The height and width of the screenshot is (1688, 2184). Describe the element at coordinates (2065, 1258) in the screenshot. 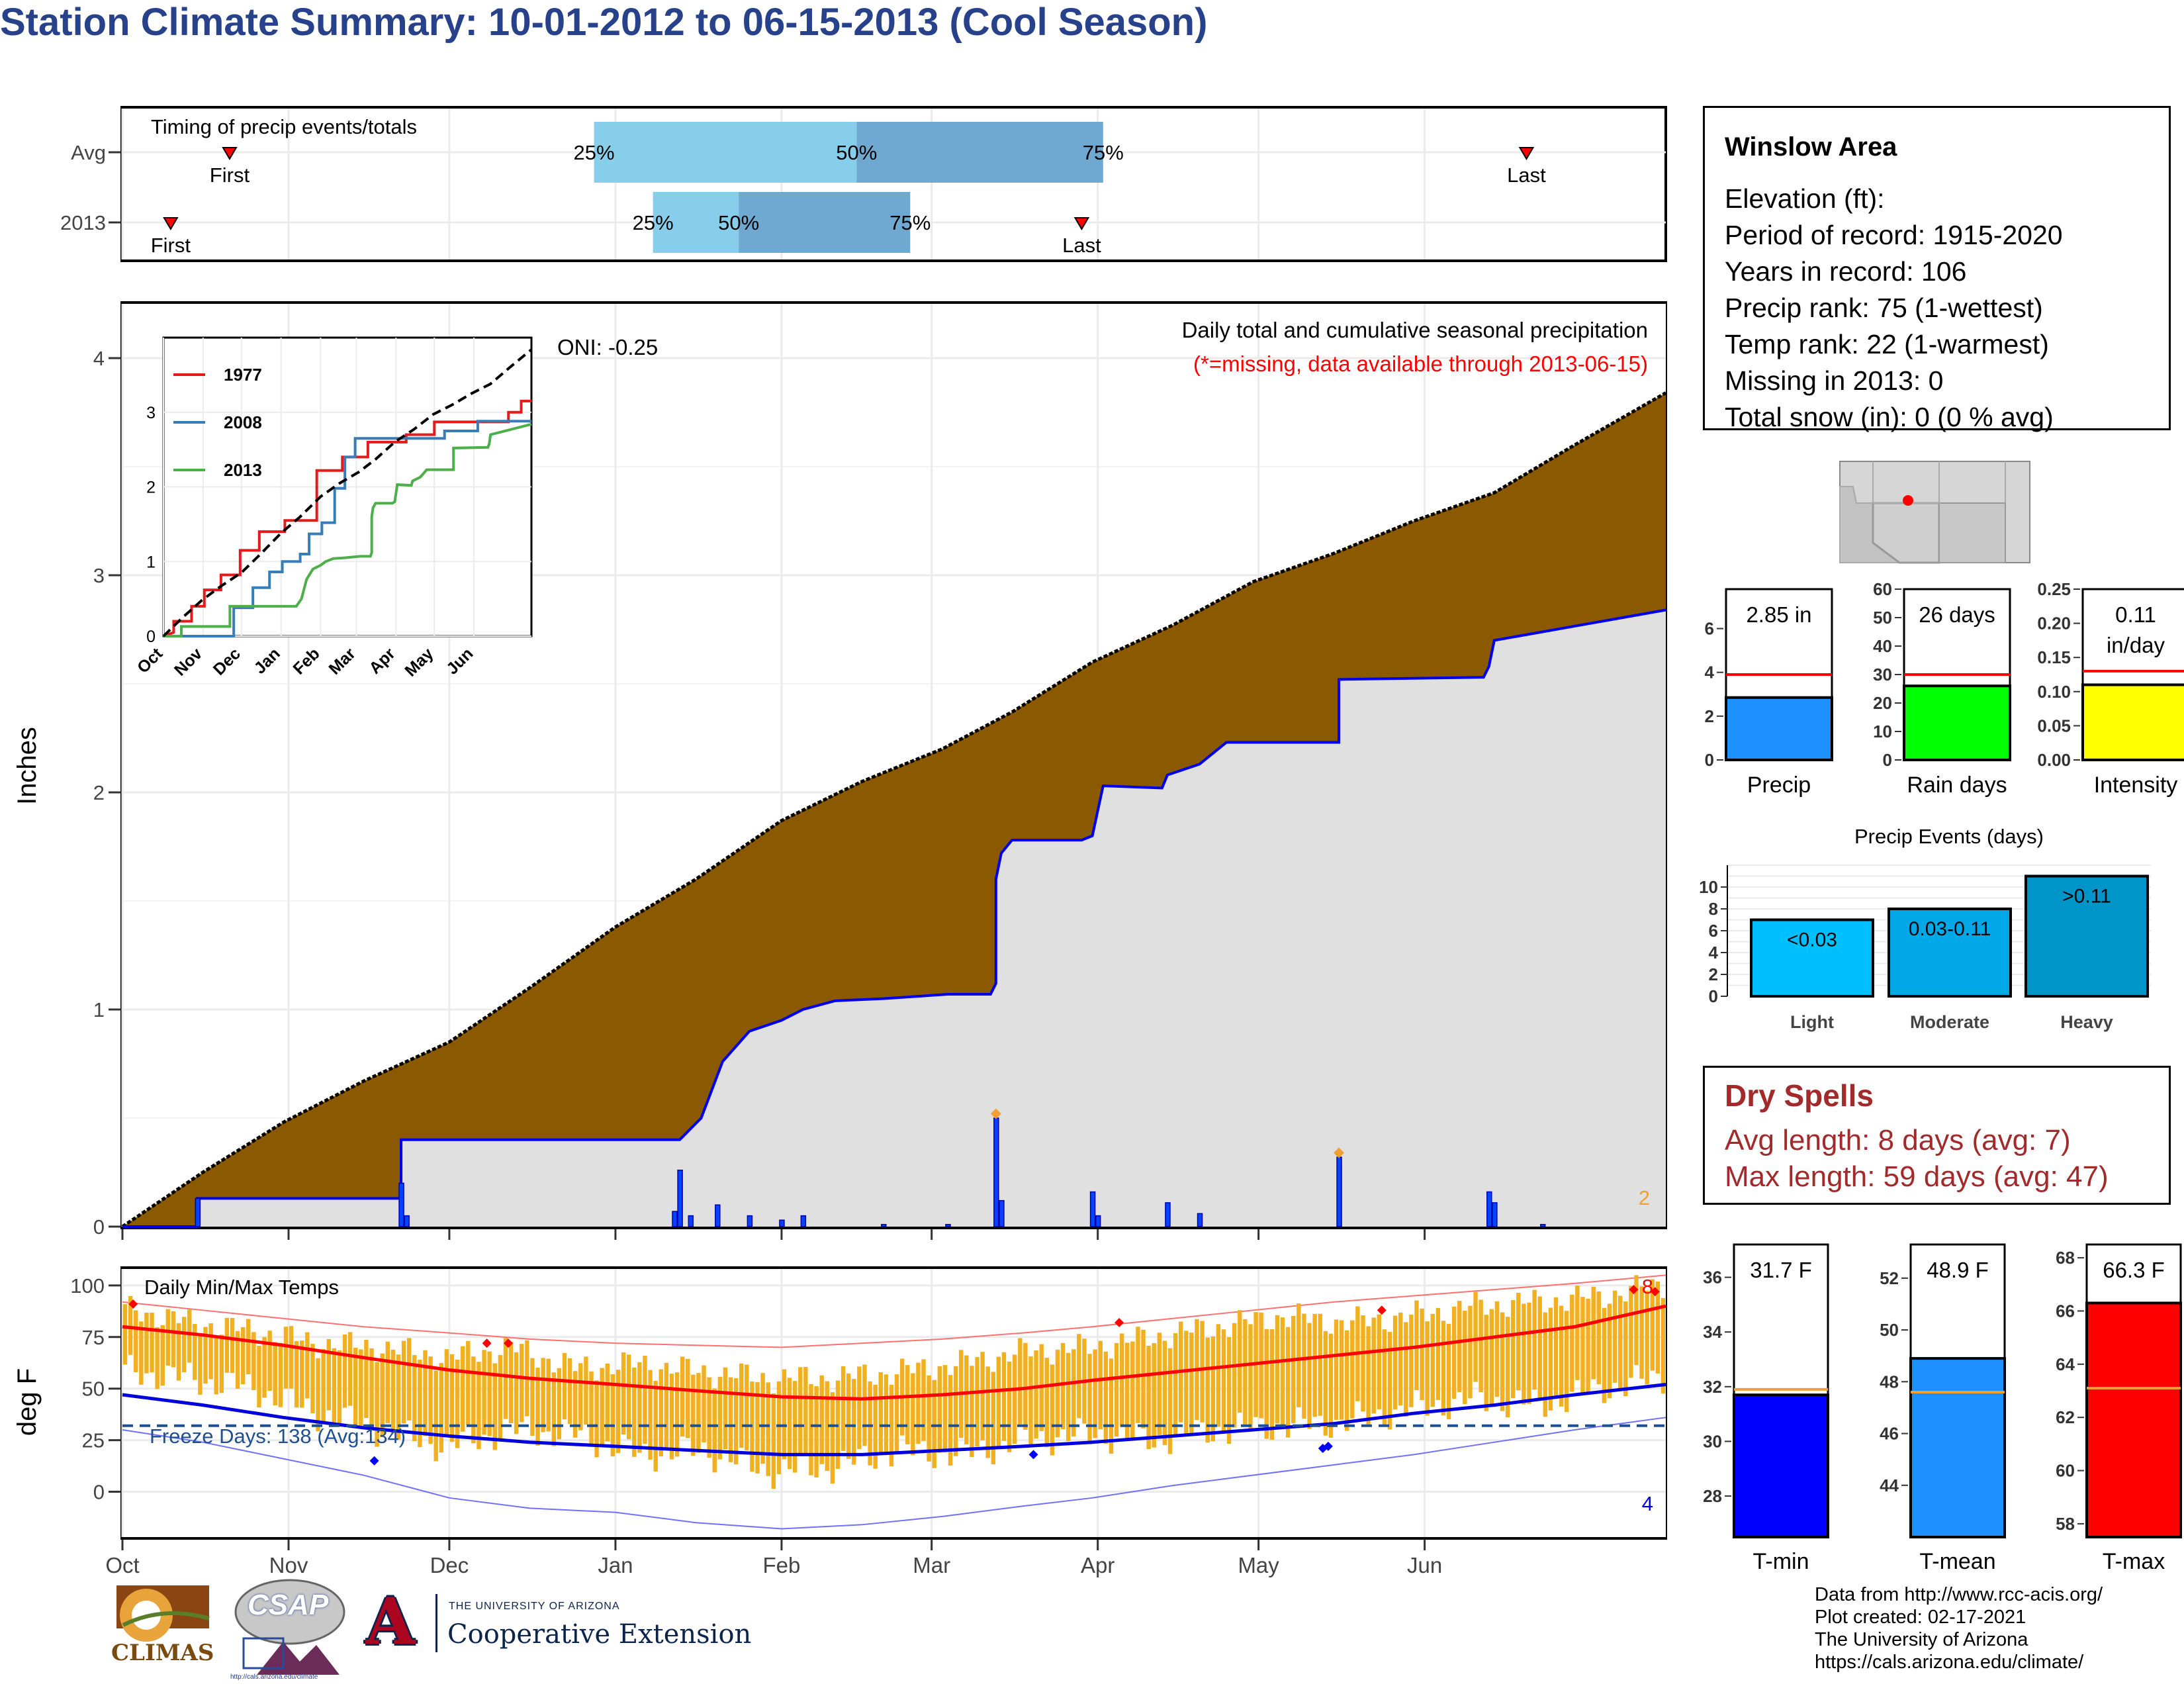

I see `summary-tick-label: 68` at that location.